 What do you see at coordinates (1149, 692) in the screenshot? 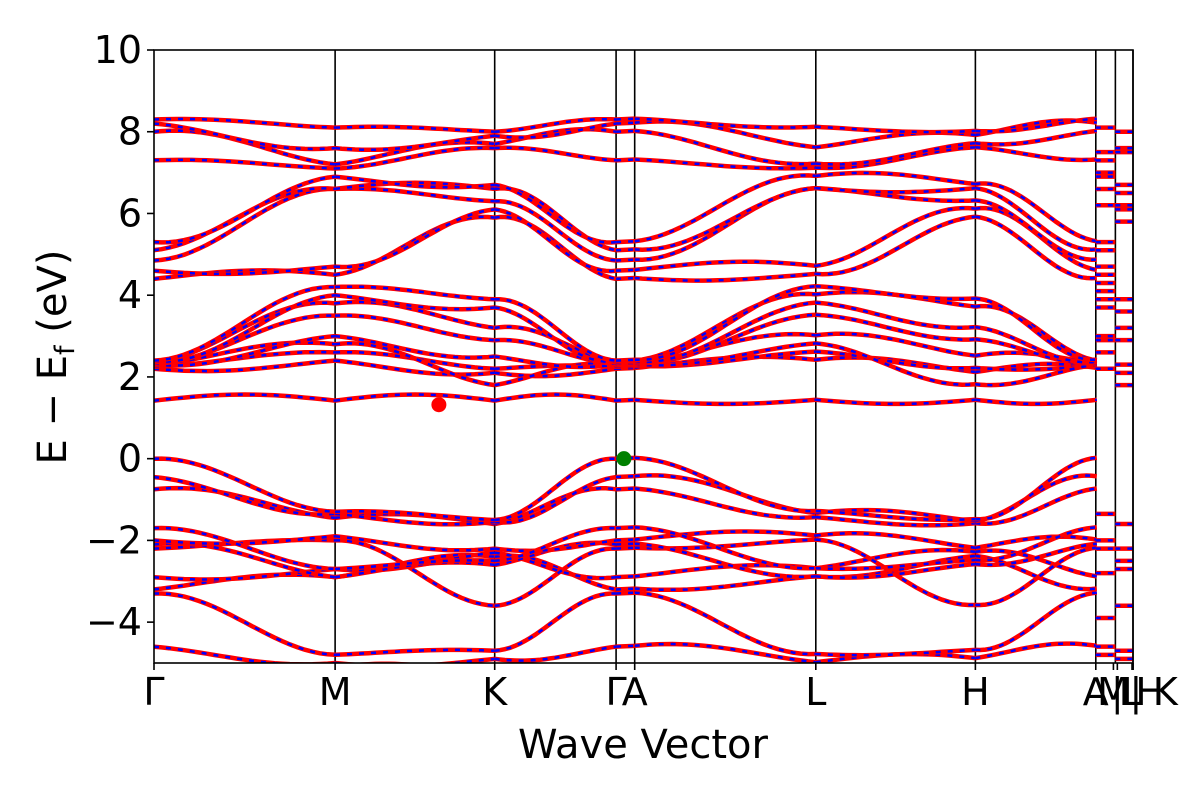
I see `x-tick-label-12: H` at bounding box center [1149, 692].